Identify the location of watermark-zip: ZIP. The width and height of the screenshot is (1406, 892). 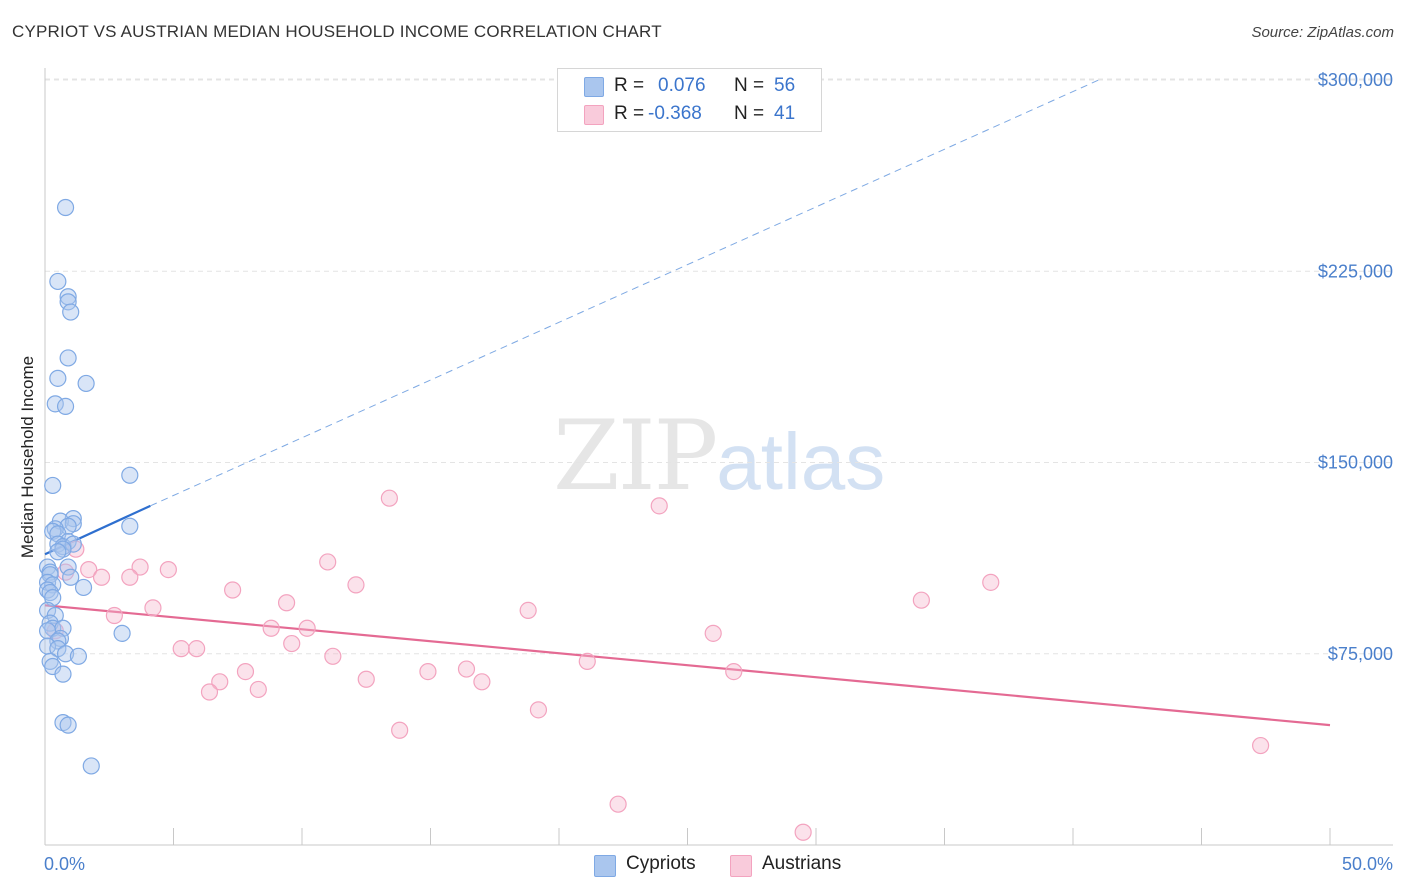
(635, 456).